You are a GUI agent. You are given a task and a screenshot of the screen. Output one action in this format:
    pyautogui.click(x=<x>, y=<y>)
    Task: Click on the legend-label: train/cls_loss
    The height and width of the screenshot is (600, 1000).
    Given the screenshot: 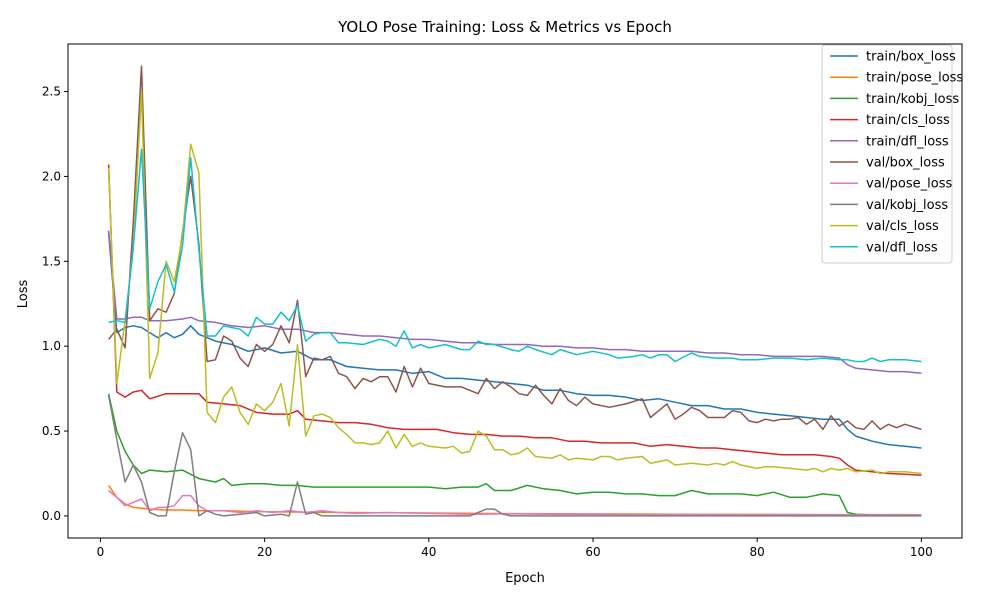 What is the action you would take?
    pyautogui.click(x=908, y=120)
    